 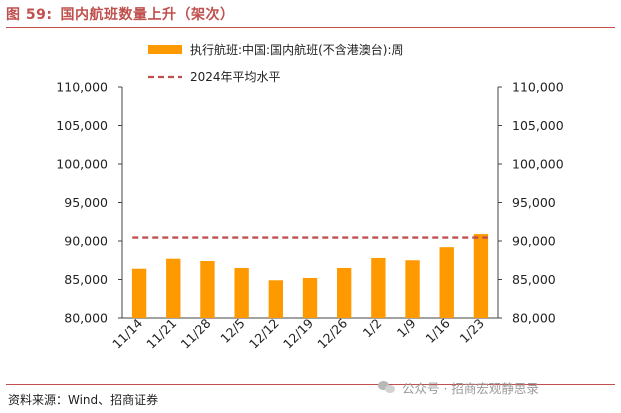 I want to click on y-tick-label-left: 80,000, so click(x=86, y=318).